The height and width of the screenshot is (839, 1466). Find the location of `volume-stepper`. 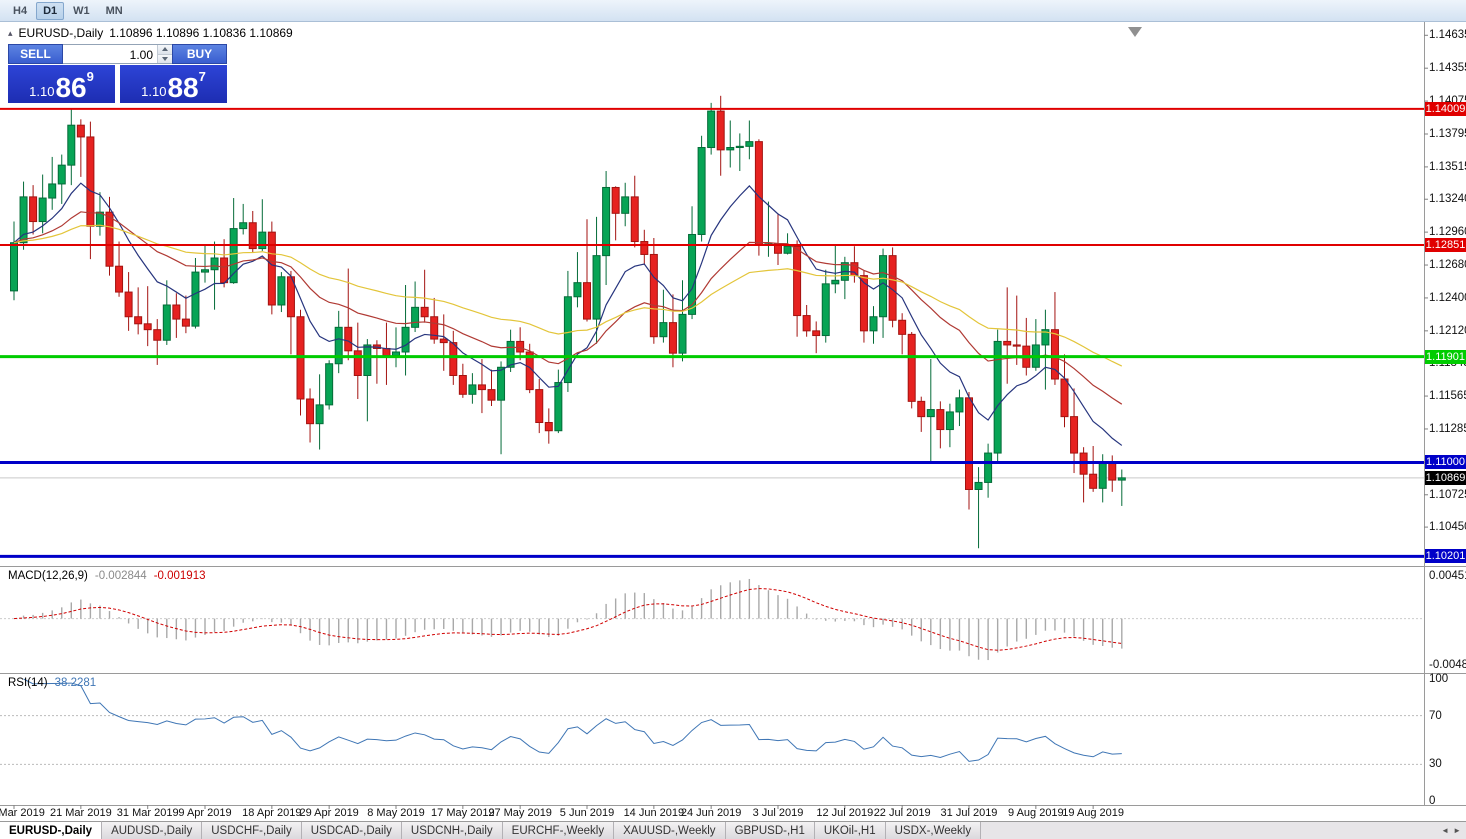

volume-stepper is located at coordinates (164, 54).